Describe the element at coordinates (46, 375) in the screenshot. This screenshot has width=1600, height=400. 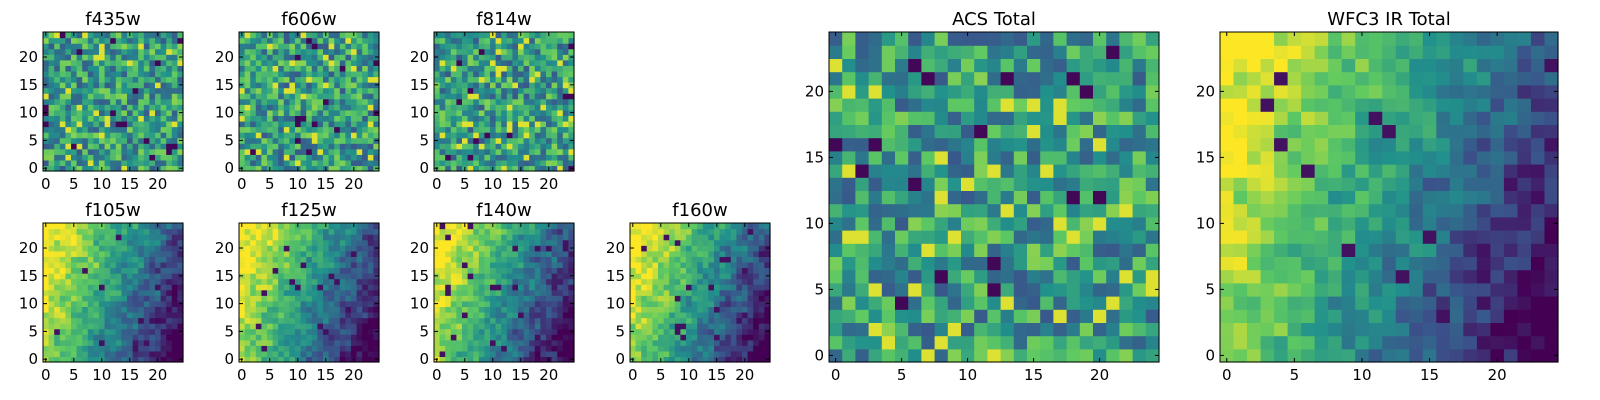
I see `x-tick-label: 0` at that location.